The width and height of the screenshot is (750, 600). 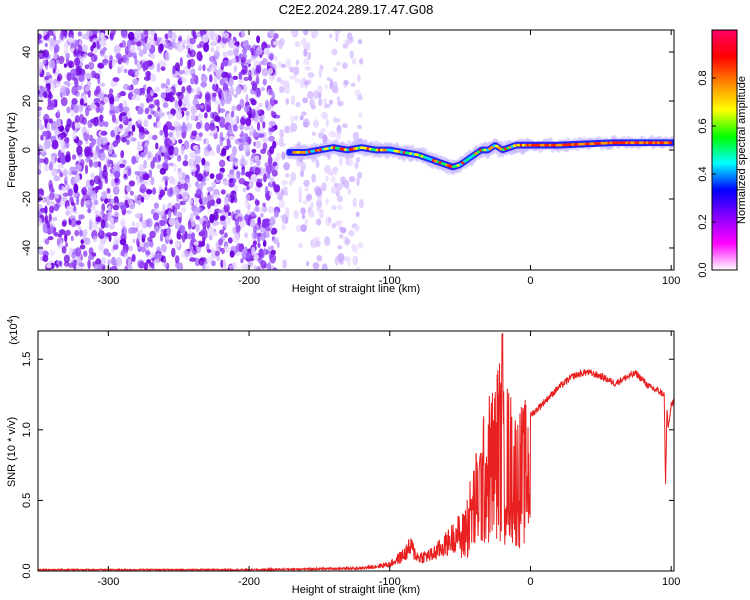 I want to click on x-tick-label: 100, so click(x=671, y=582).